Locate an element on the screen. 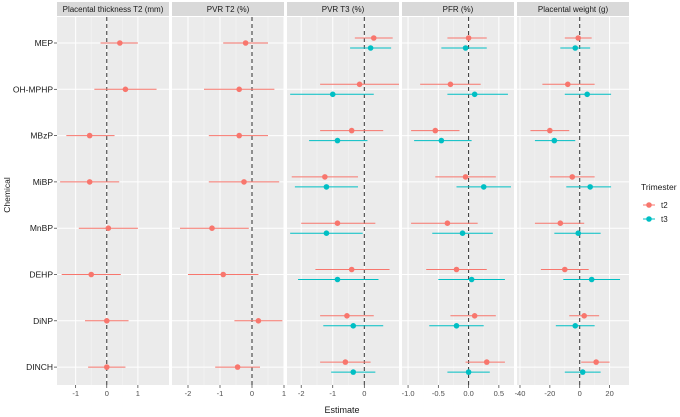  panel-title: Placental weight (g) is located at coordinates (573, 9).